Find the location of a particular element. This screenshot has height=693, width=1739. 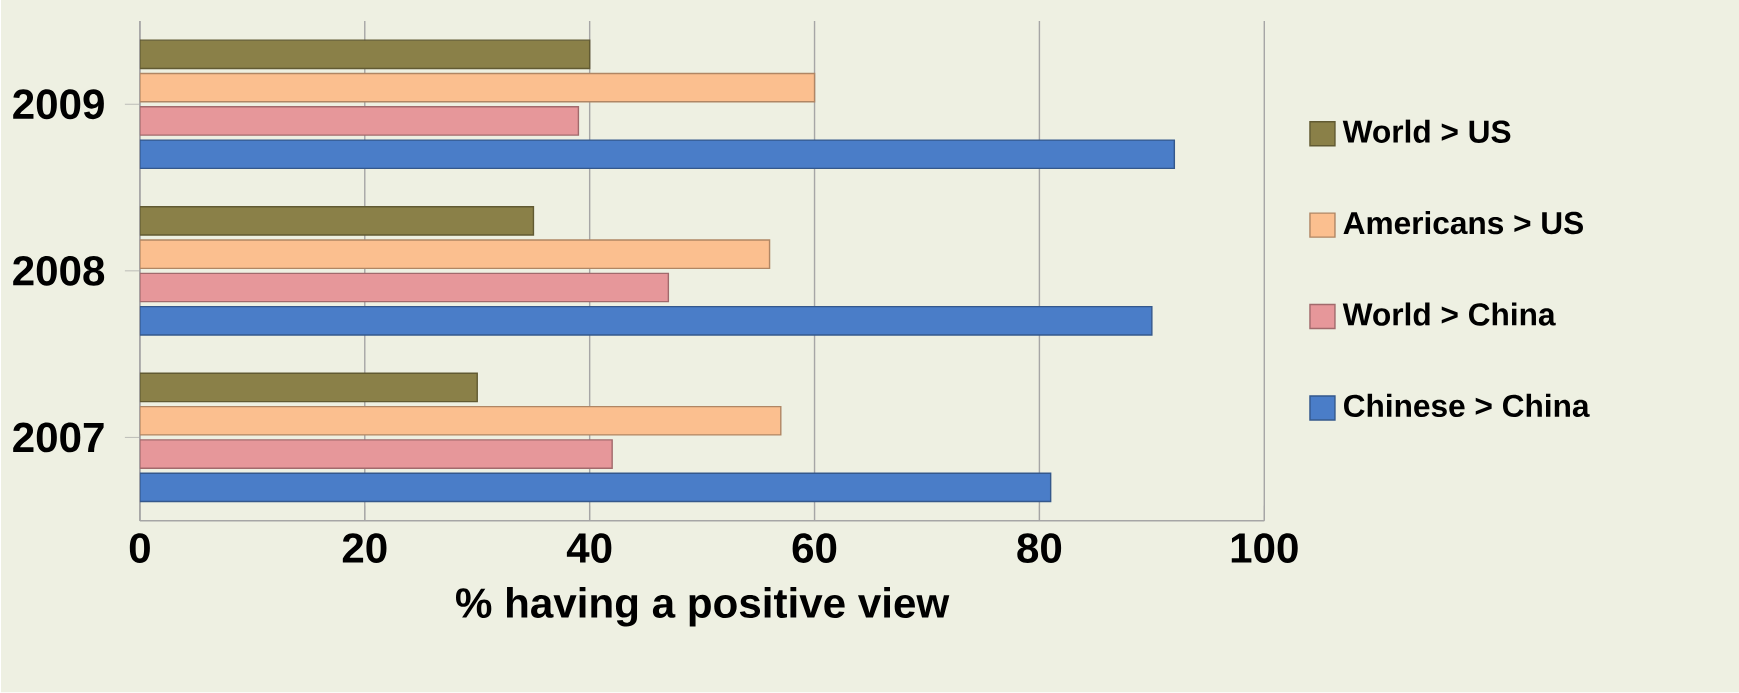

x-tick-label: 60 is located at coordinates (814, 548).